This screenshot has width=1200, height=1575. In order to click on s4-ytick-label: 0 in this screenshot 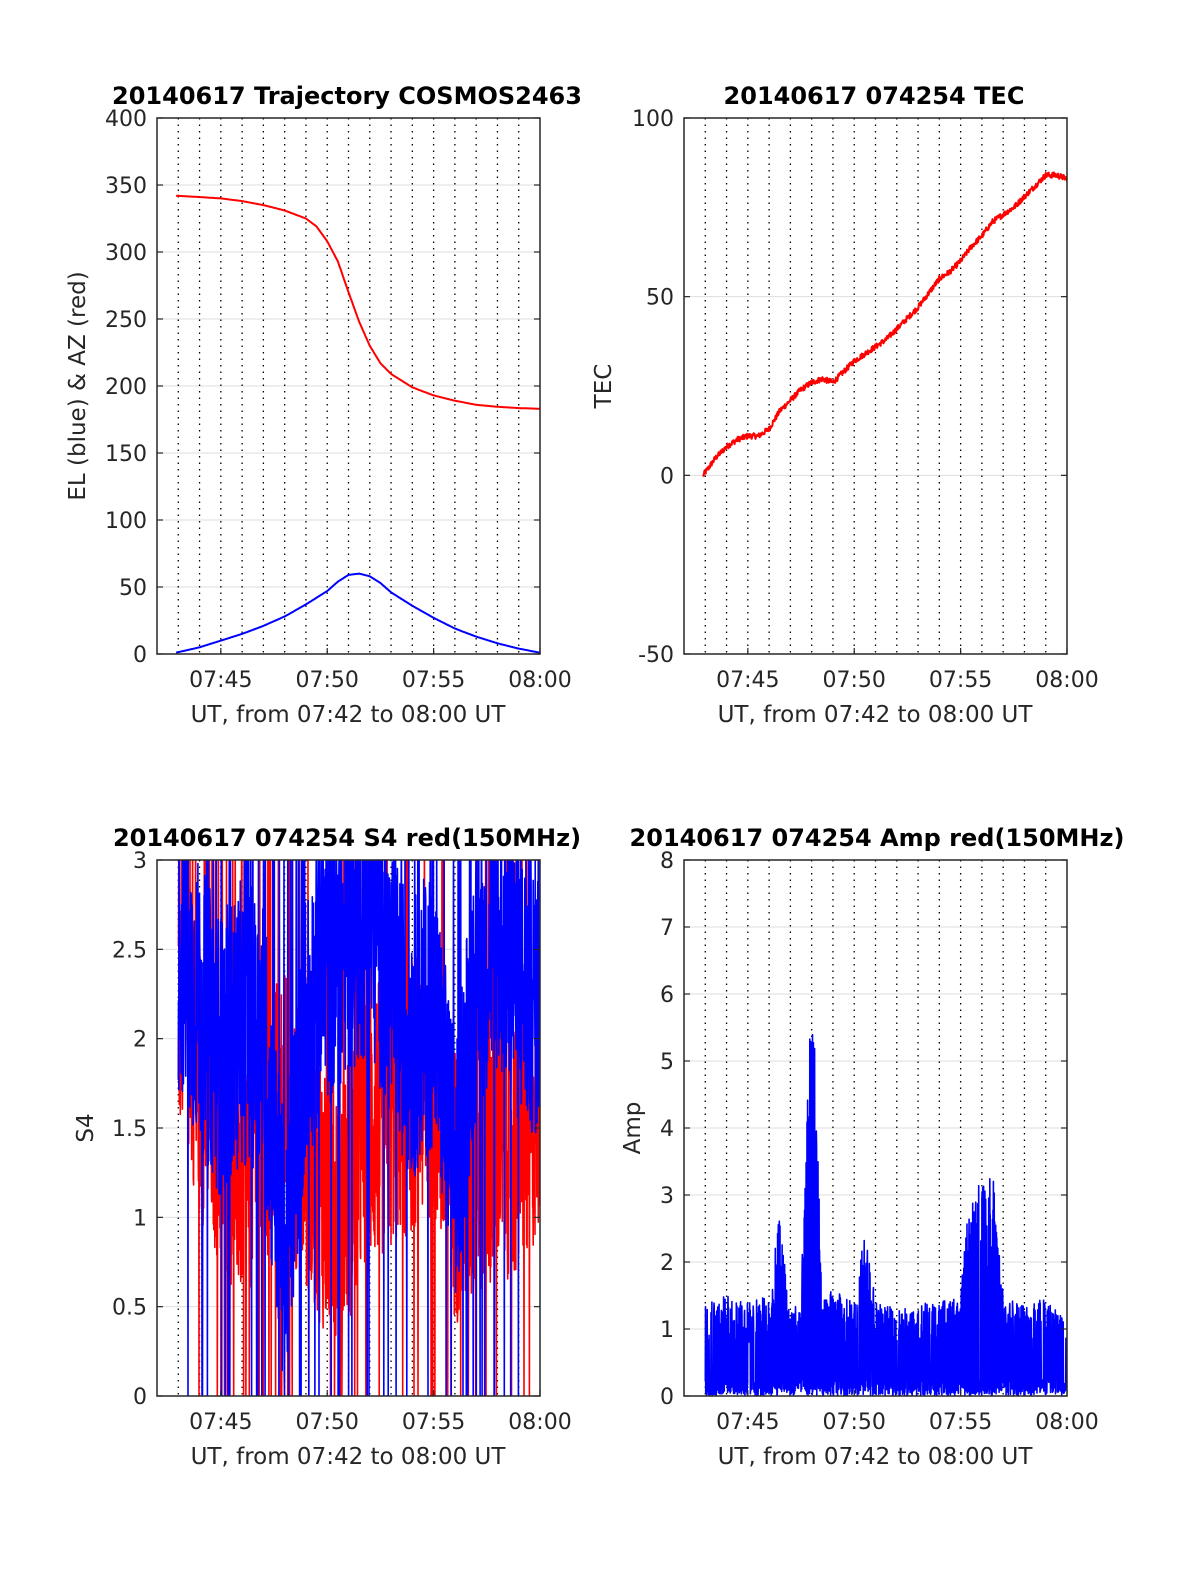, I will do `click(140, 1397)`.